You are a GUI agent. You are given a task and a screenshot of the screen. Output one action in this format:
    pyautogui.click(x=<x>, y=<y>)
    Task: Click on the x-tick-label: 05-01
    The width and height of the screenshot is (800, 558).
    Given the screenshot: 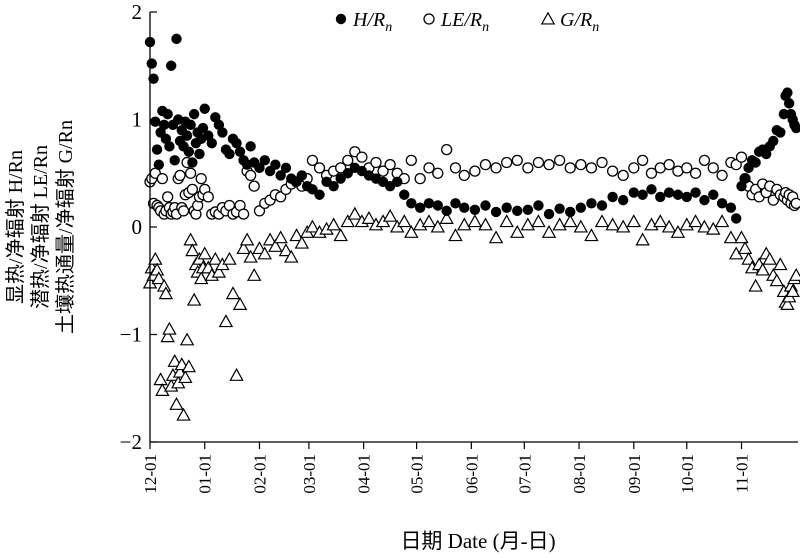 What is the action you would take?
    pyautogui.click(x=417, y=474)
    